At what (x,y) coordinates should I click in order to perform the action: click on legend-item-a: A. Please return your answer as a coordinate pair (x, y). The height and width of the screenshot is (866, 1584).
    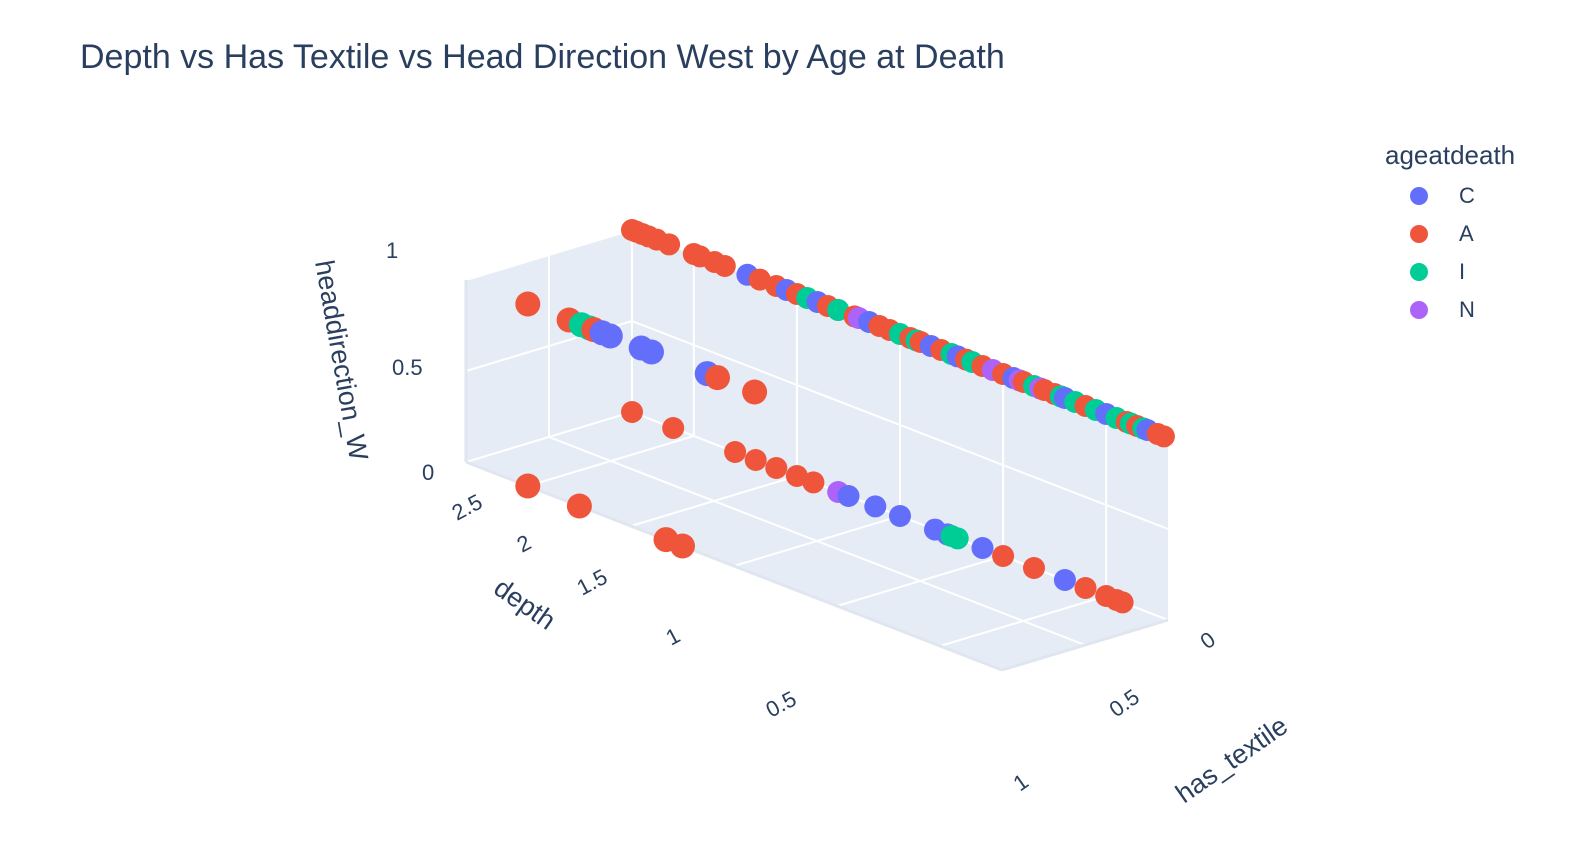
    Looking at the image, I should click on (1450, 234).